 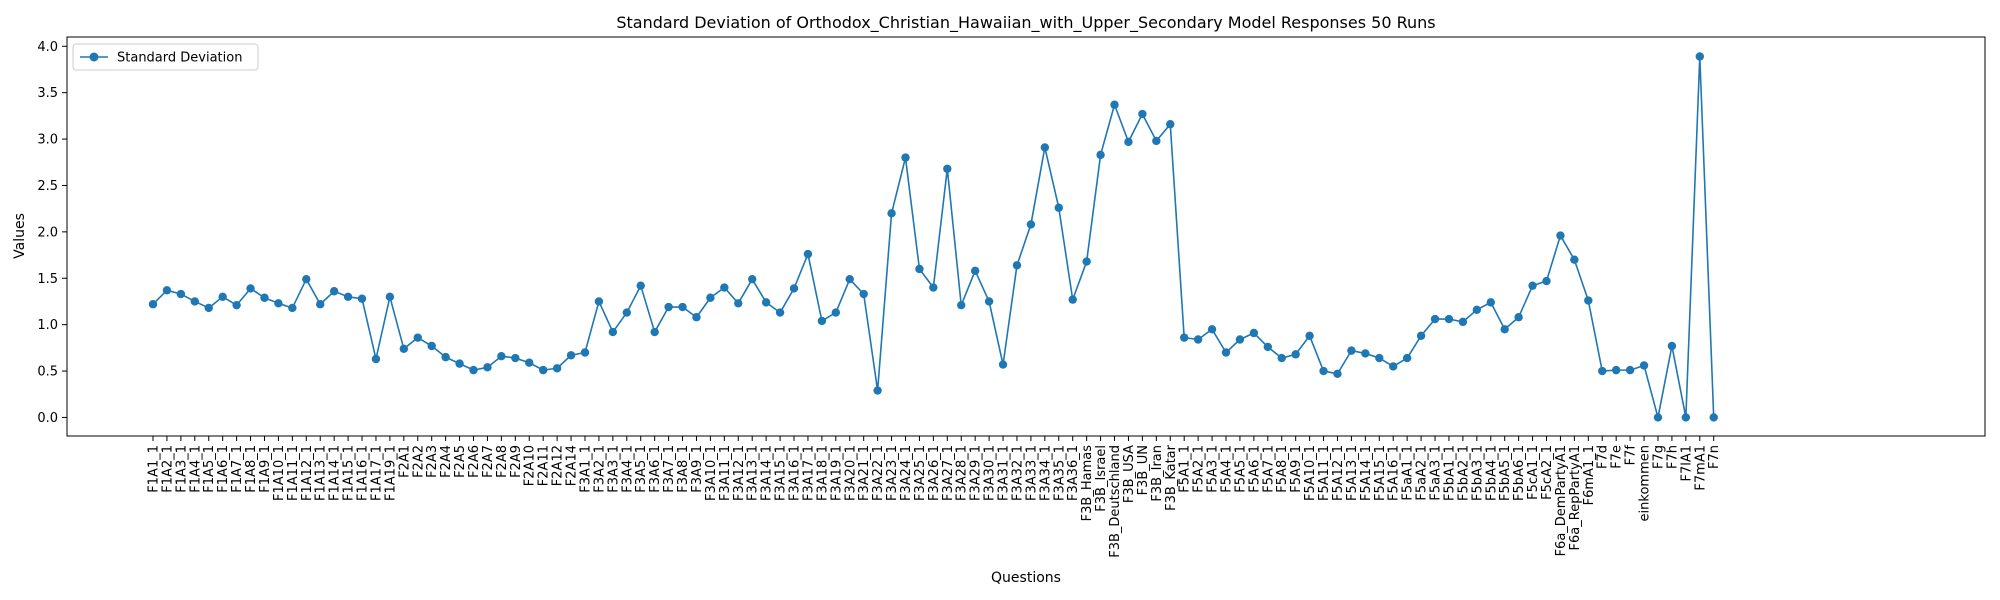 What do you see at coordinates (47, 186) in the screenshot?
I see `y-tick-label: 2.5` at bounding box center [47, 186].